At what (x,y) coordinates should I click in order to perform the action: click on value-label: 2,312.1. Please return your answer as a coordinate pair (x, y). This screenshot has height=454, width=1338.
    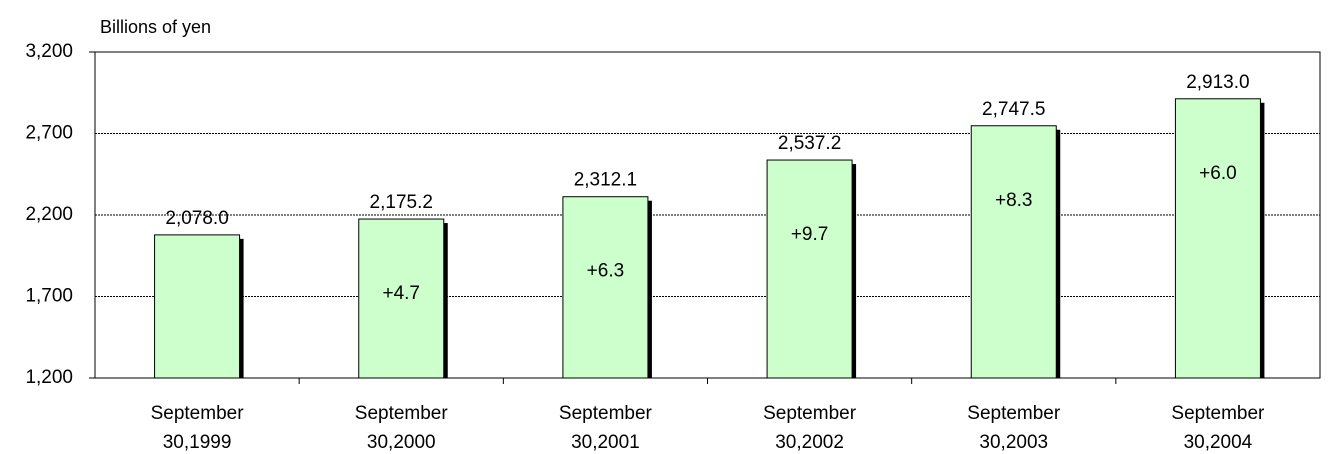
    Looking at the image, I should click on (605, 180).